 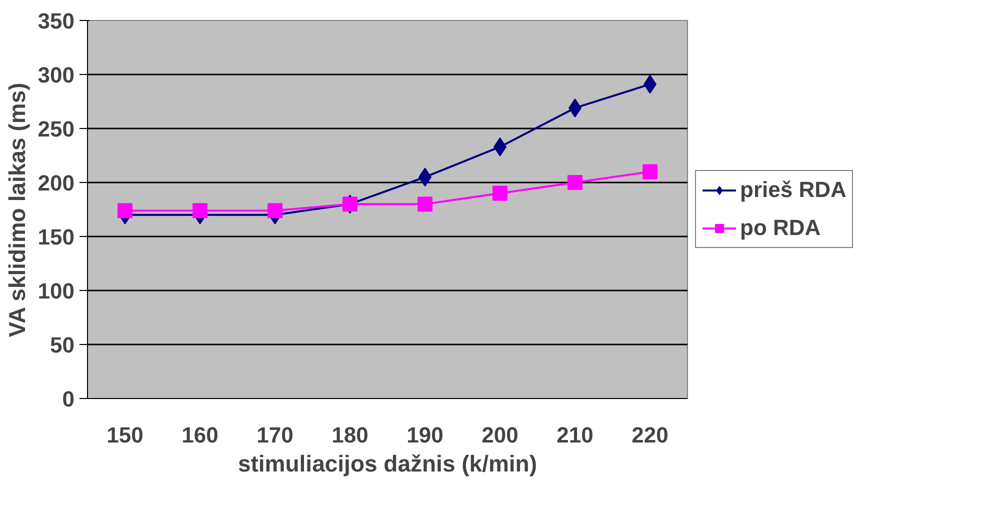 What do you see at coordinates (275, 435) in the screenshot?
I see `x-tick-label: 170` at bounding box center [275, 435].